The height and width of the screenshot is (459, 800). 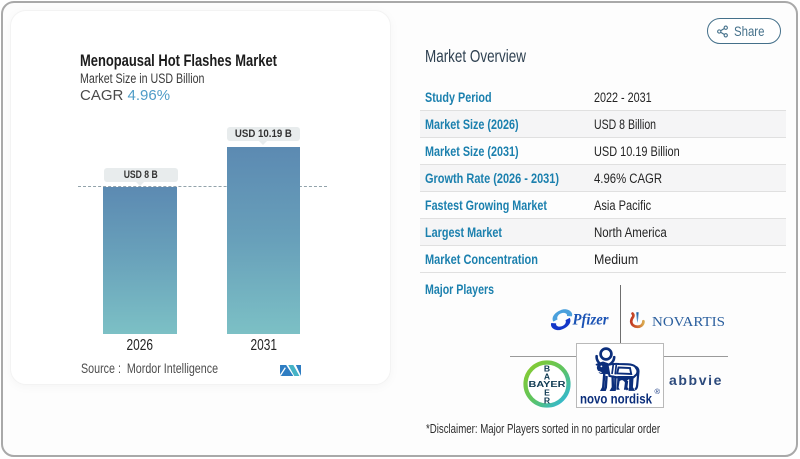 I want to click on svg-text: E, so click(x=547, y=393).